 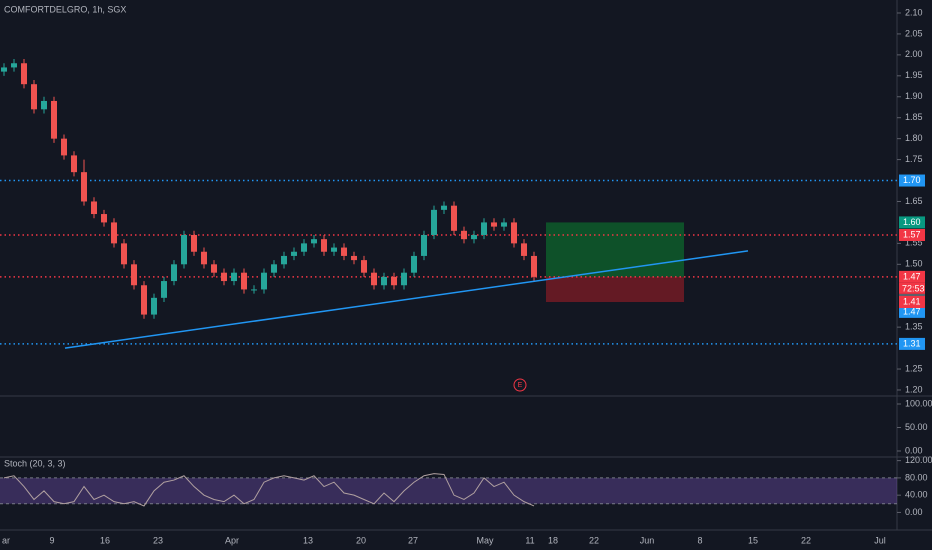 What do you see at coordinates (485, 540) in the screenshot?
I see `x-tick-label: May` at bounding box center [485, 540].